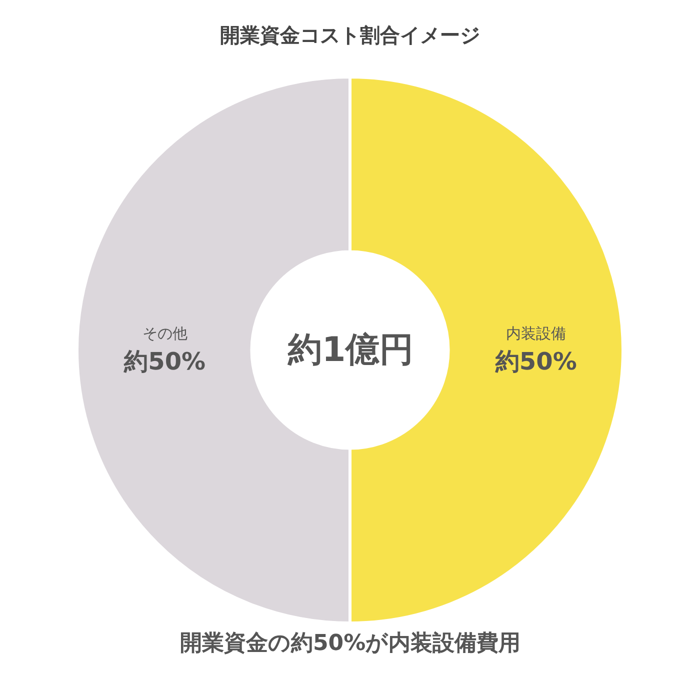 The width and height of the screenshot is (700, 700). I want to click on slice-label: その他, so click(165, 333).